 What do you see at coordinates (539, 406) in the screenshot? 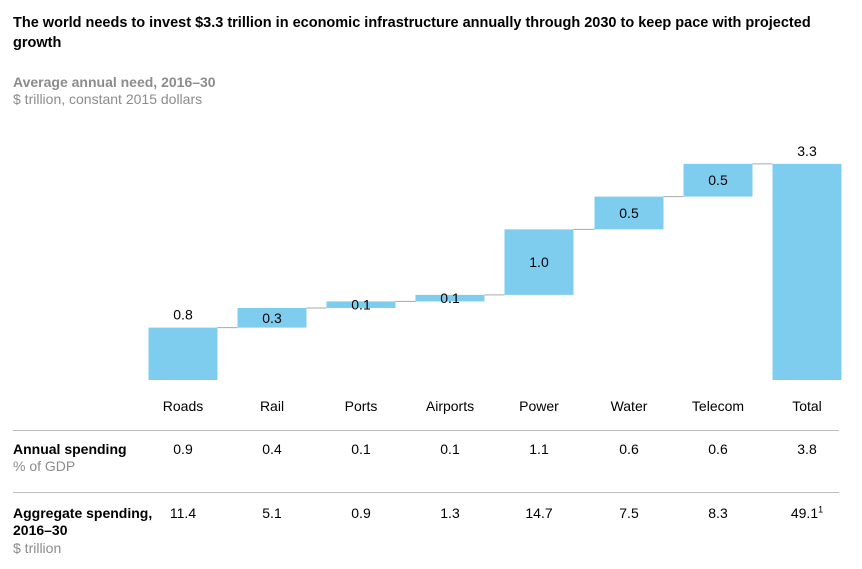
I see `category-label-power: Power` at bounding box center [539, 406].